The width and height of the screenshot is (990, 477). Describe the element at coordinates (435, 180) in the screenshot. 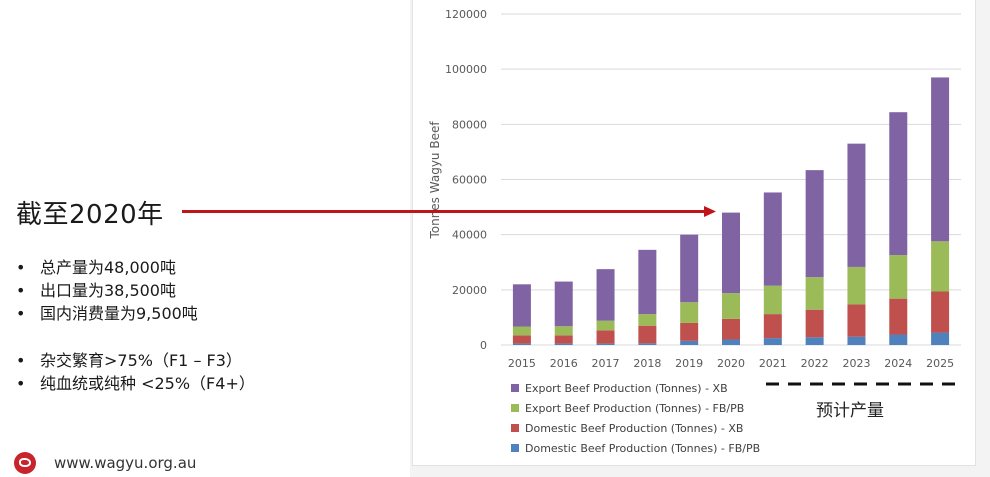

I see `y-axis-title: Tonnes Wagyu Beef` at that location.